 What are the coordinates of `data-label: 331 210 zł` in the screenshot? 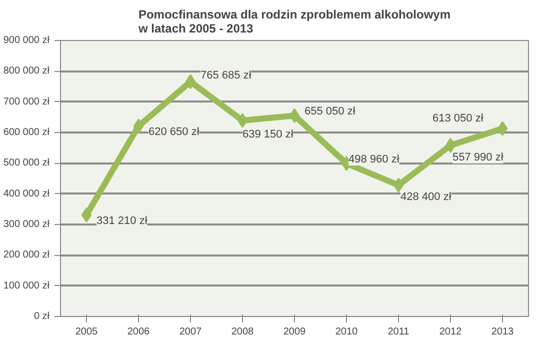 It's located at (122, 220).